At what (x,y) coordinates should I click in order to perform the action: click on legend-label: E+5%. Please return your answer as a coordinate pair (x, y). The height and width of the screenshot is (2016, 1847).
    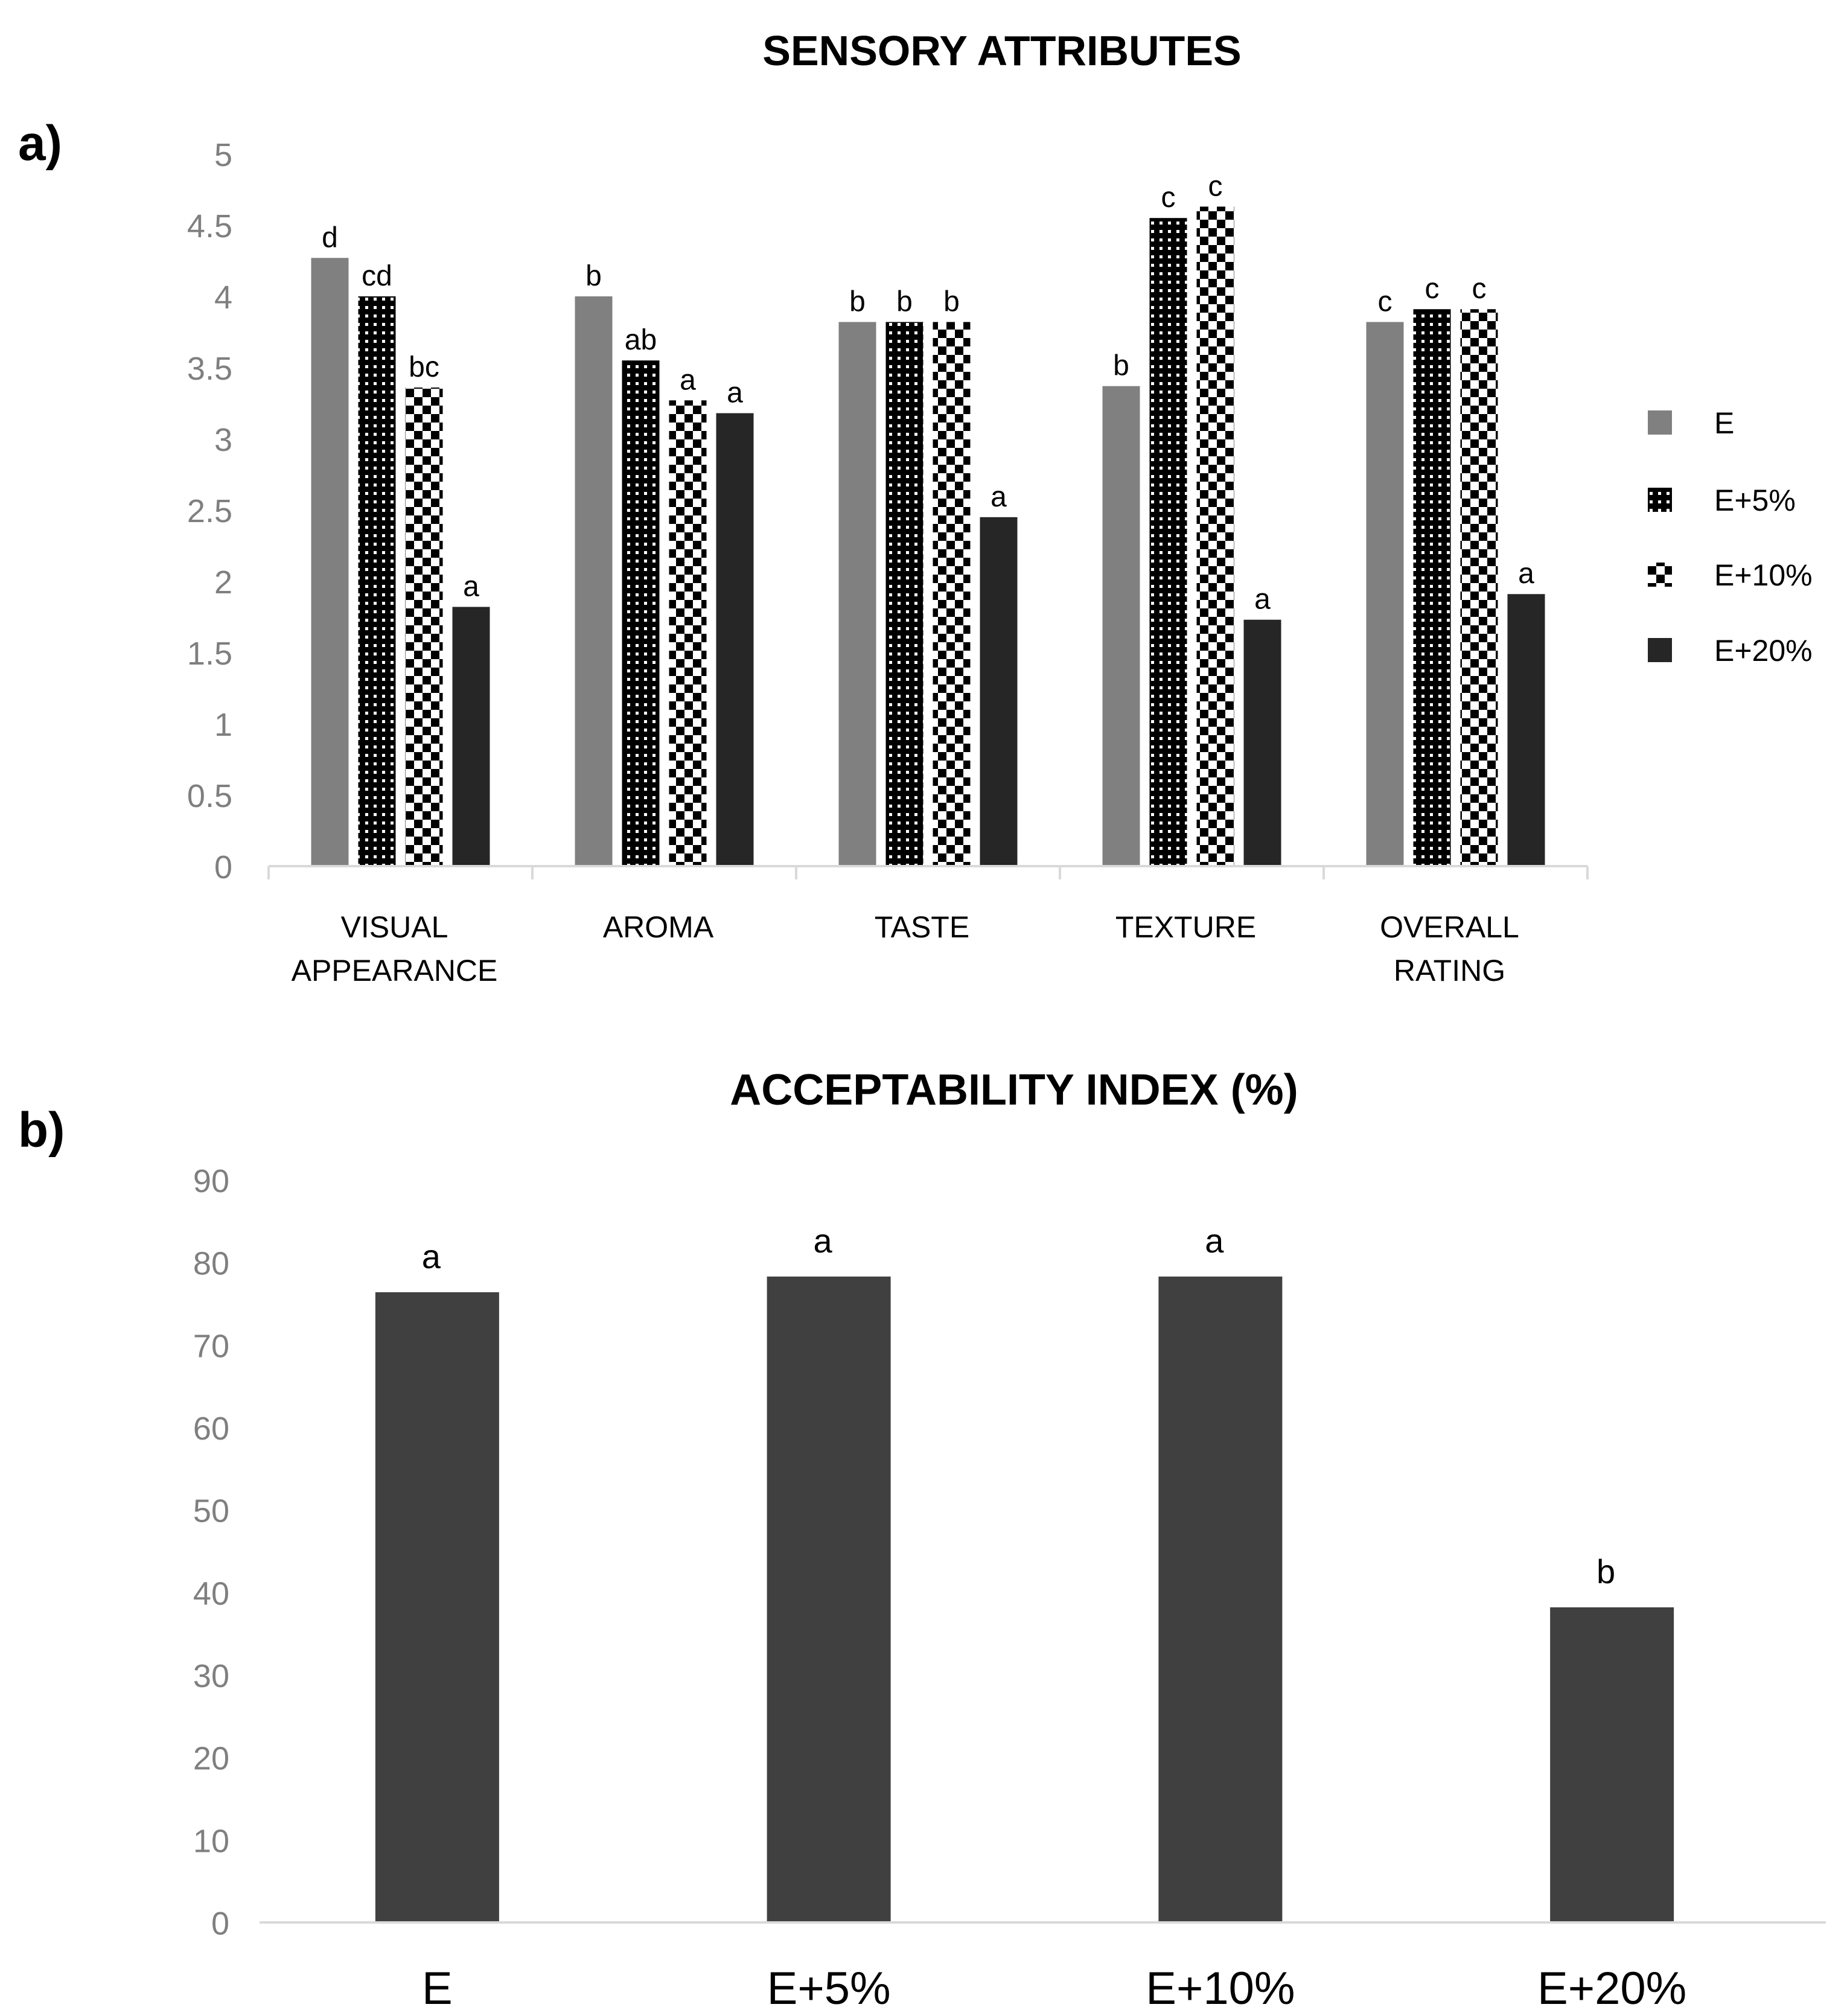
    Looking at the image, I should click on (1755, 500).